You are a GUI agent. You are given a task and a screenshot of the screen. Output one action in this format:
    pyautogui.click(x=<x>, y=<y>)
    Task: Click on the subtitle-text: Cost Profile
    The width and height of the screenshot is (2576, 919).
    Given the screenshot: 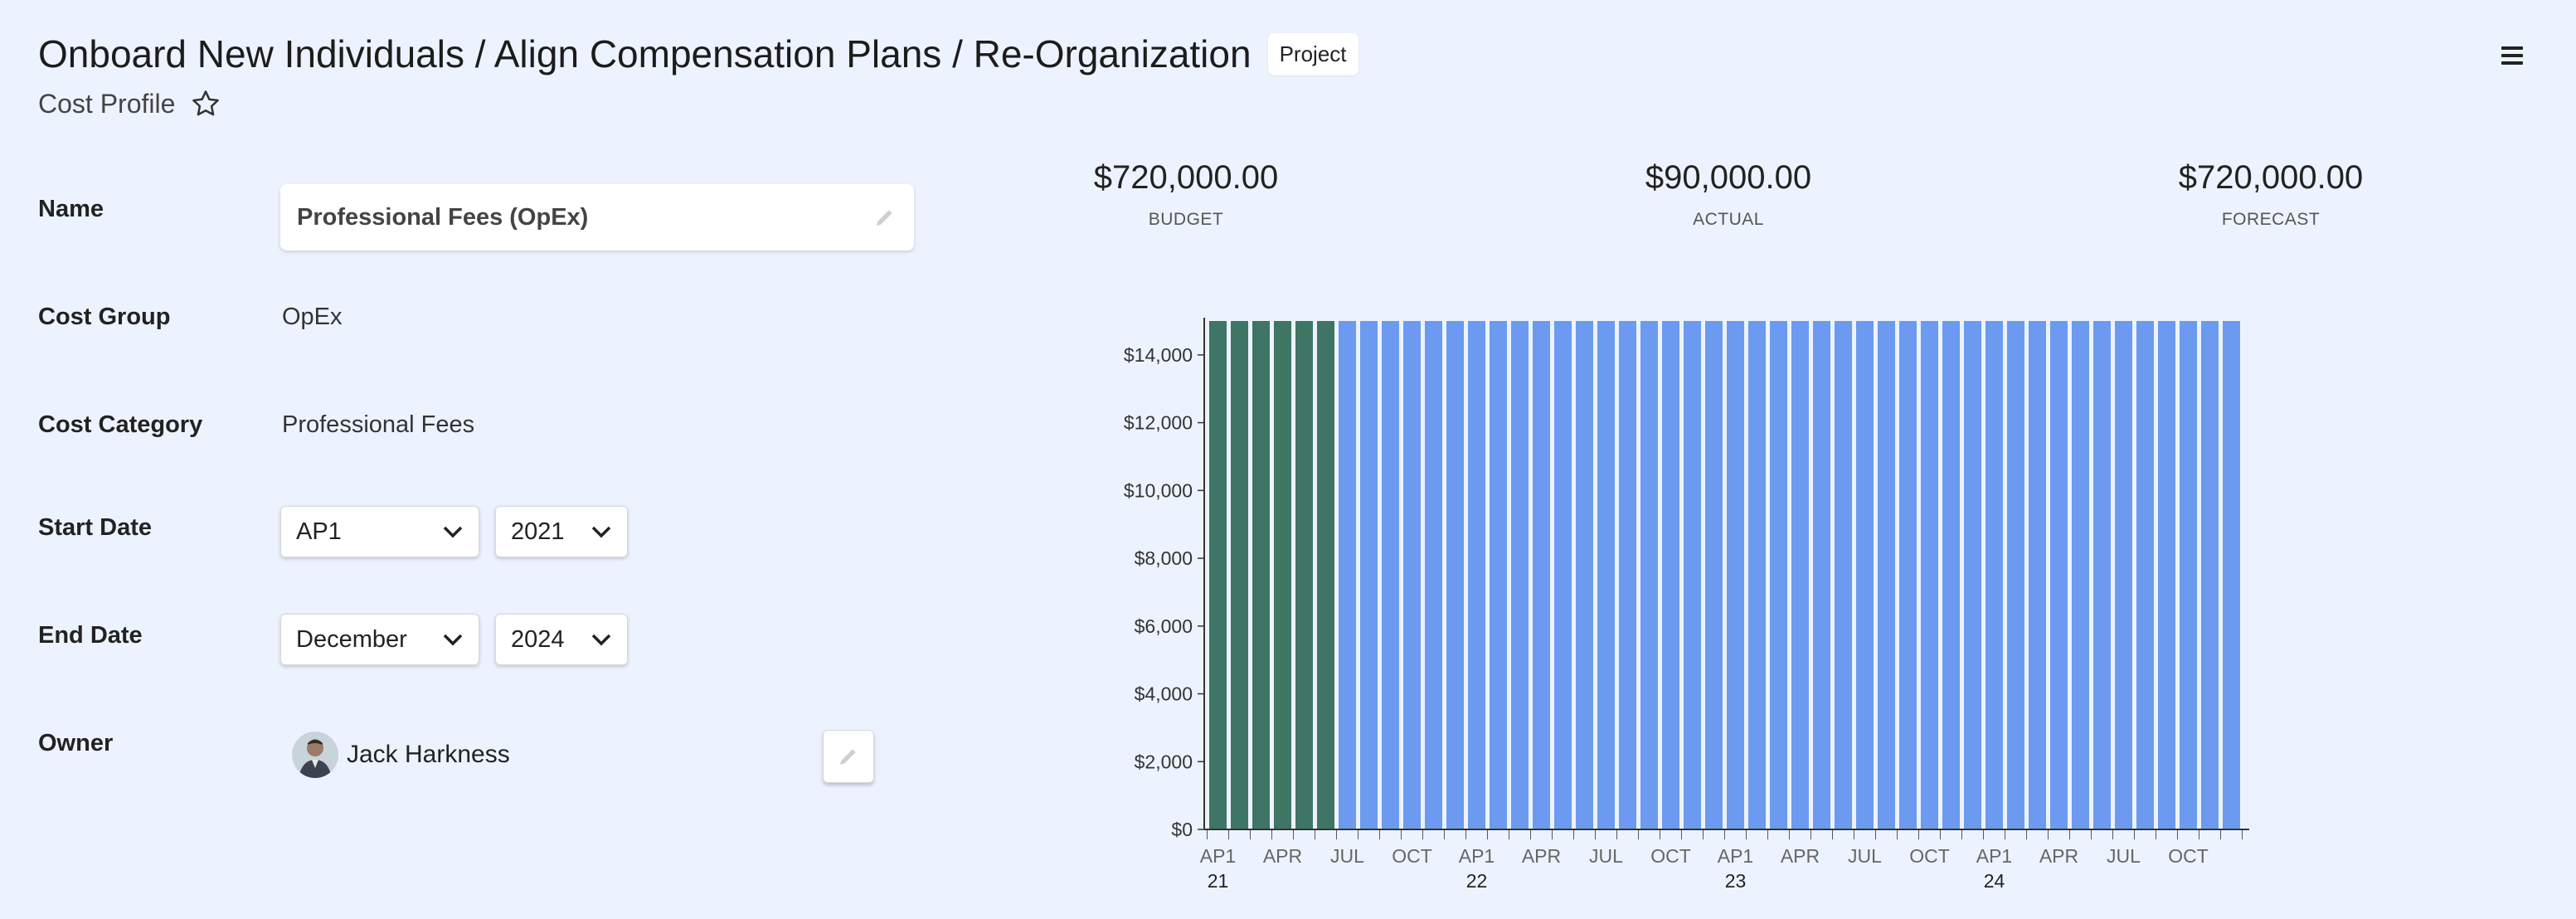 What is the action you would take?
    pyautogui.click(x=107, y=103)
    